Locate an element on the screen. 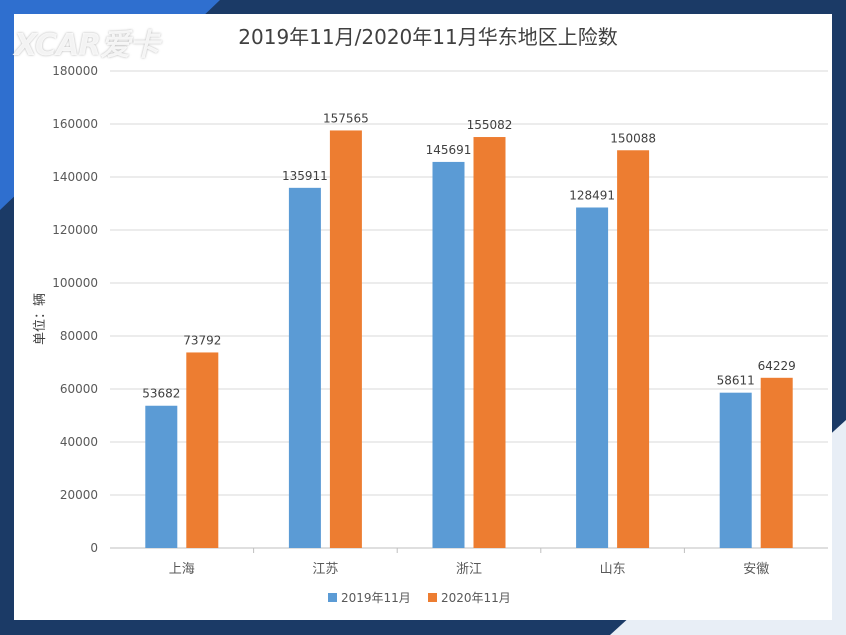  y-tick-label: 40000 is located at coordinates (79, 442).